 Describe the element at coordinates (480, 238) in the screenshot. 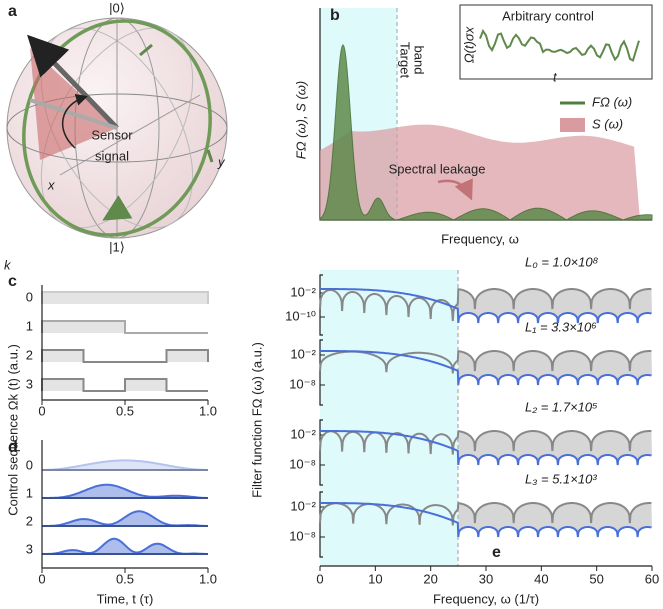

I see `x-axis-label: Frequency, ω` at that location.